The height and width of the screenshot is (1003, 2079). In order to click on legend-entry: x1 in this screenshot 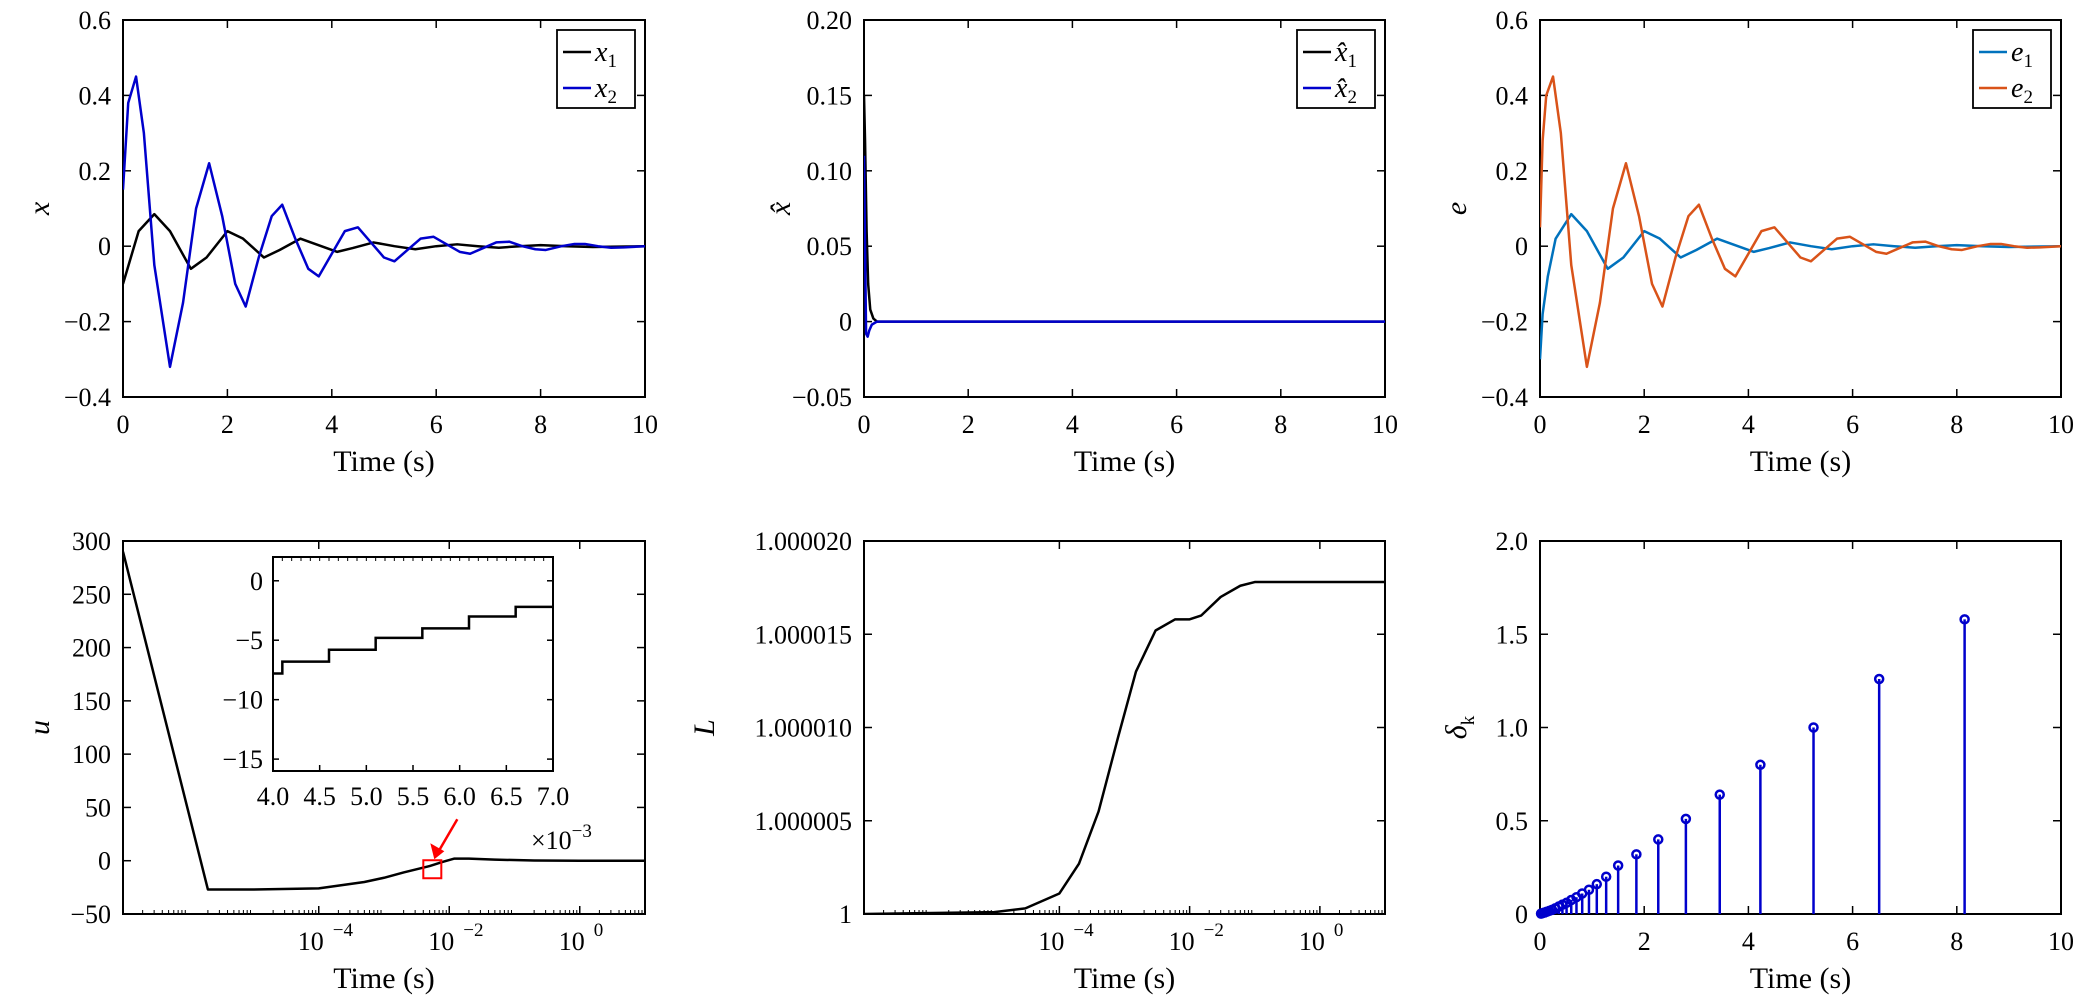, I will do `click(605, 54)`.